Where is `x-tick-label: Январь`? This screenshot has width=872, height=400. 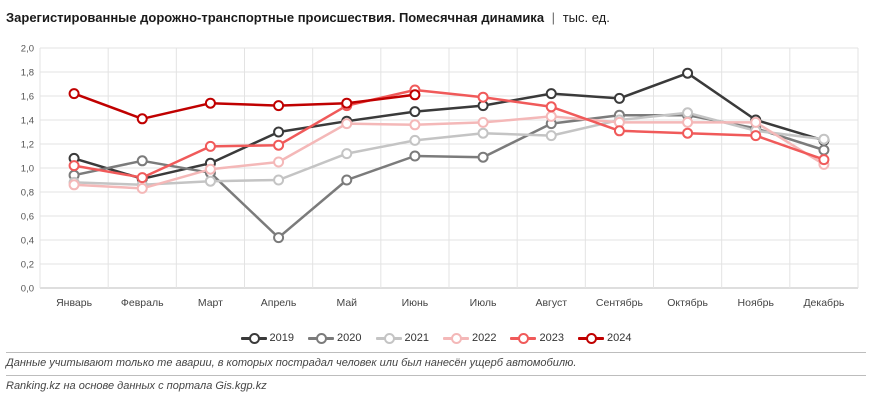 x-tick-label: Январь is located at coordinates (74, 303).